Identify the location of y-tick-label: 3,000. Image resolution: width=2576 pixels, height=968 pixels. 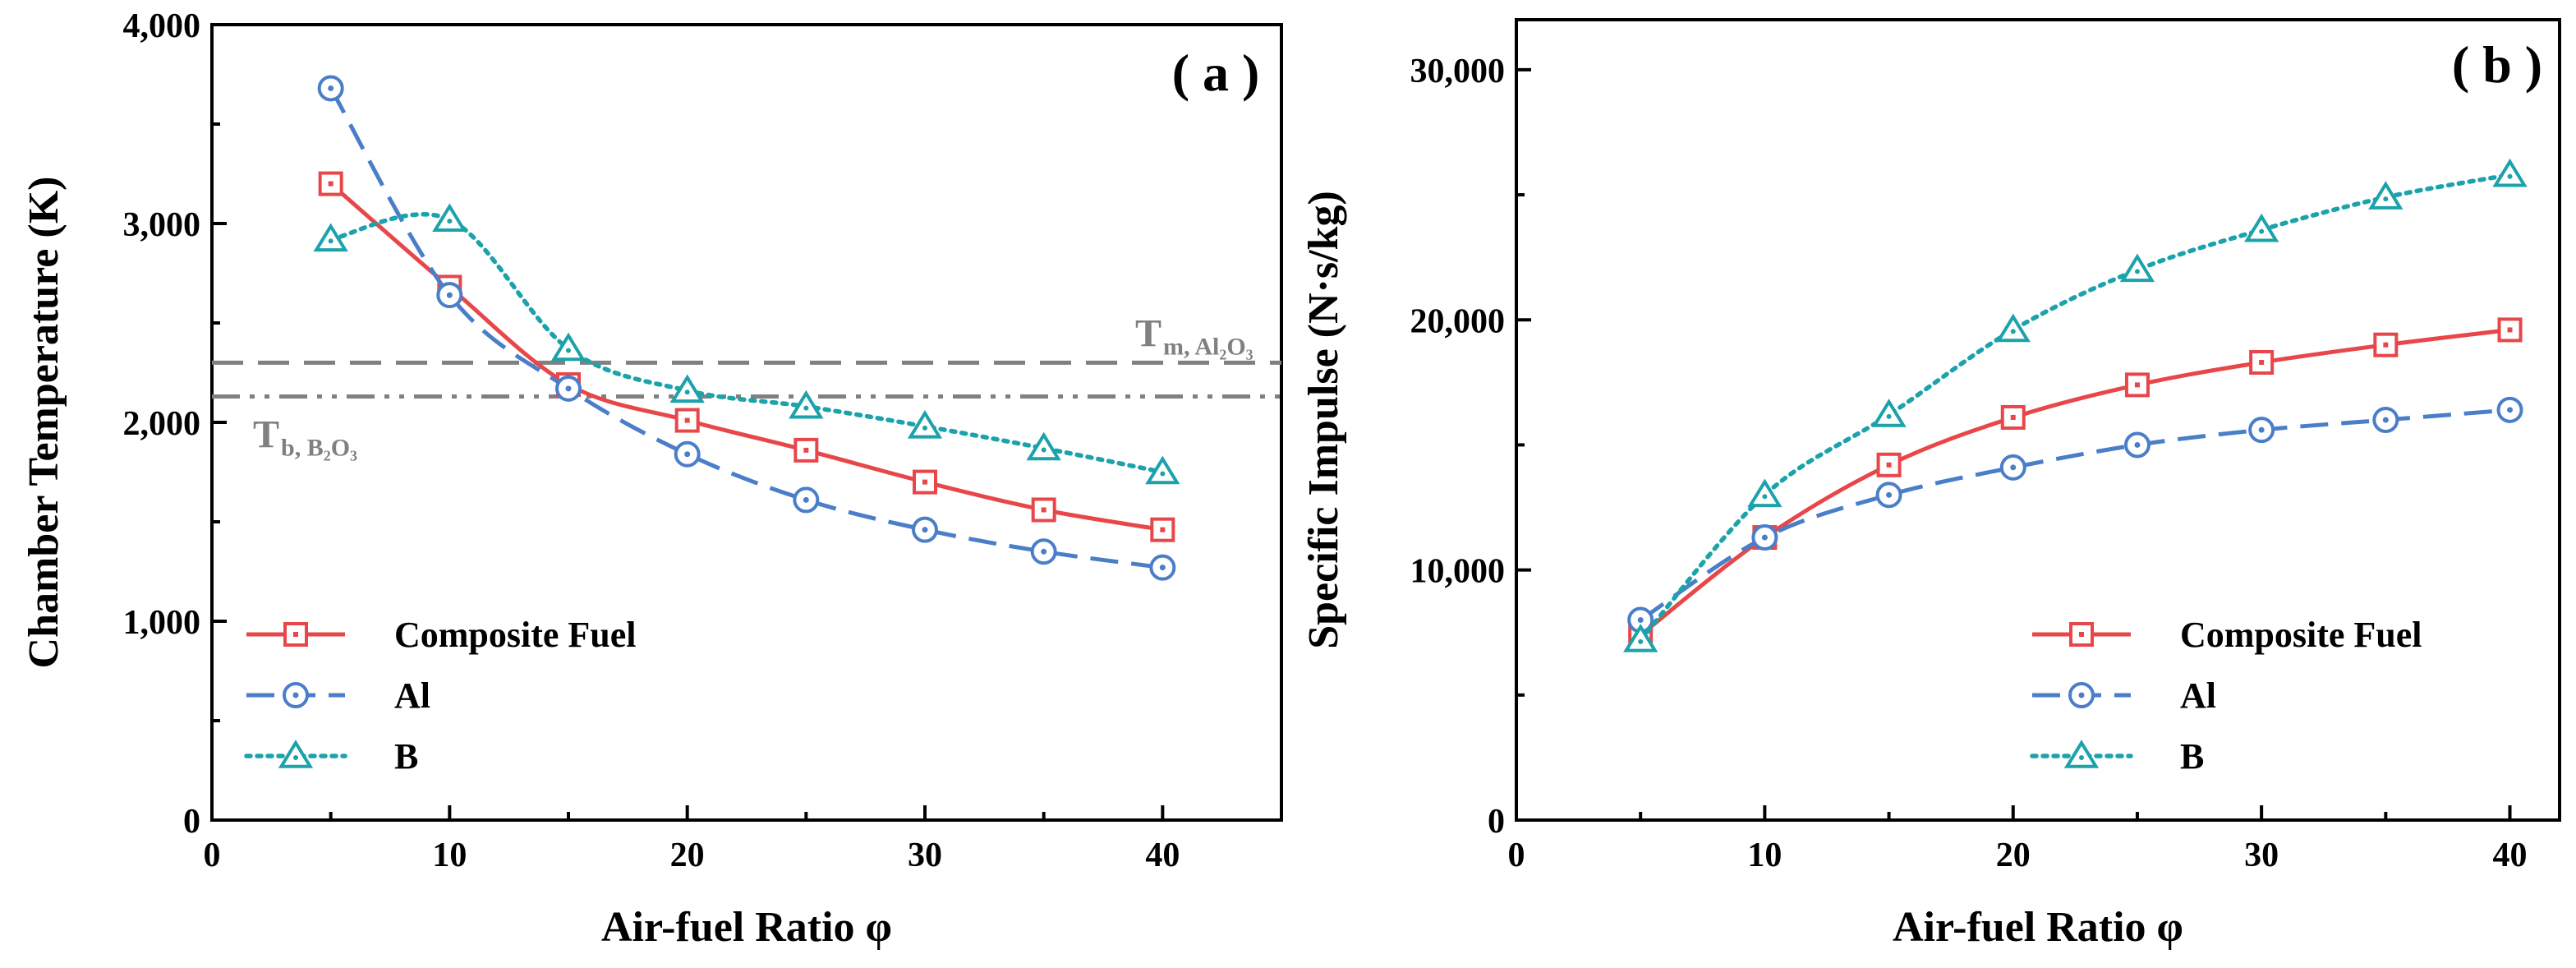
(162, 225).